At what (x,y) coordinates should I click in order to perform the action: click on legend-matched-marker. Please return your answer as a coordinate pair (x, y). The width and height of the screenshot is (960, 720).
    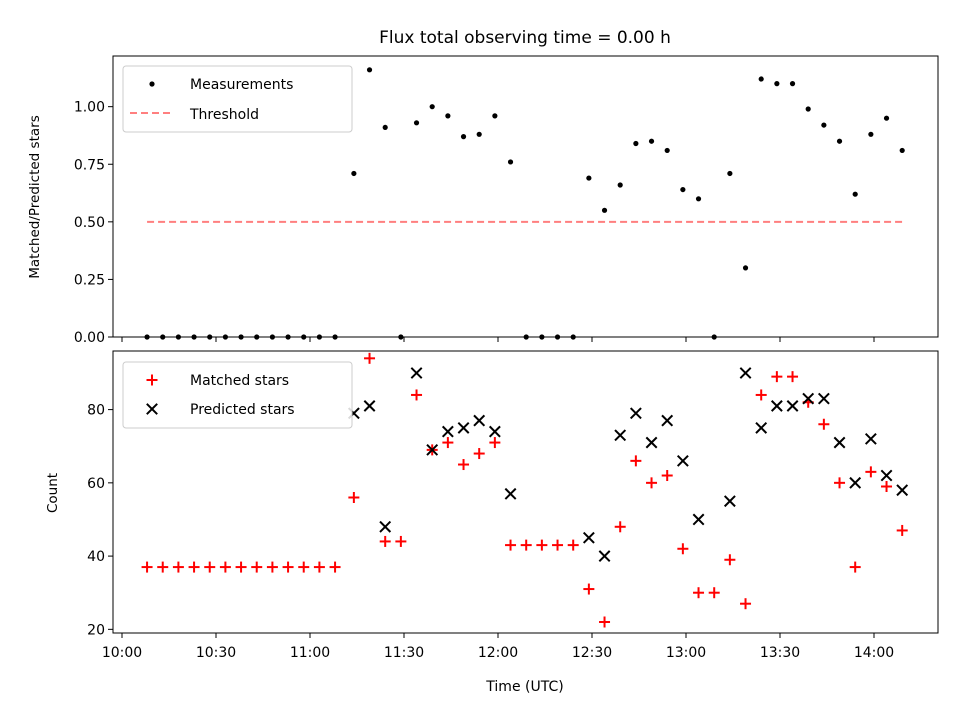
    Looking at the image, I should click on (152, 380).